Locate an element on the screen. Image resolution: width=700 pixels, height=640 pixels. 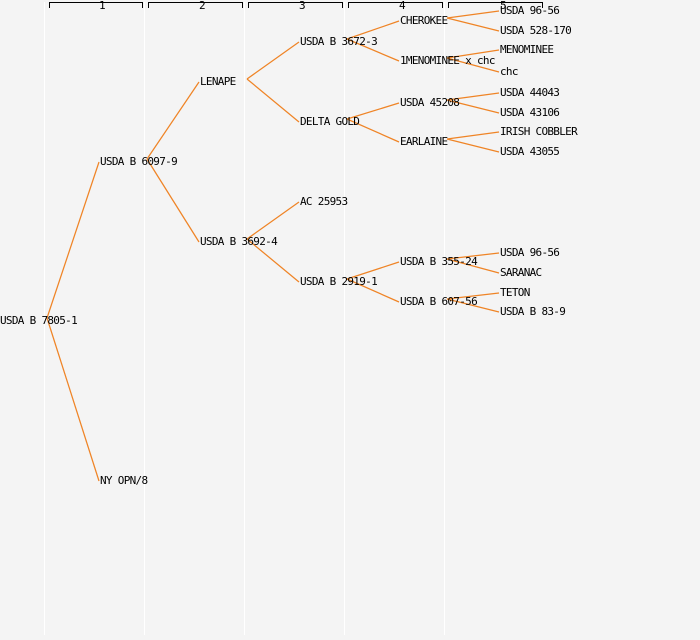
pedigree-edge-usda-b-3692-4--ac-25953 is located at coordinates (273, 220).